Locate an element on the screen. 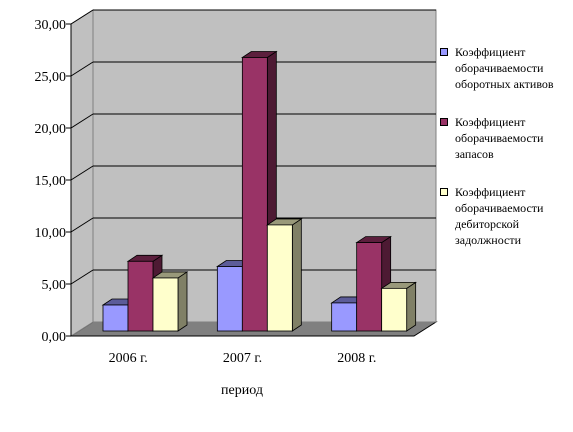 The width and height of the screenshot is (573, 432). y-tick-labels: 0,00 5,00 10,00 15,00 20,00 25,00 30,00 is located at coordinates (51, 181).